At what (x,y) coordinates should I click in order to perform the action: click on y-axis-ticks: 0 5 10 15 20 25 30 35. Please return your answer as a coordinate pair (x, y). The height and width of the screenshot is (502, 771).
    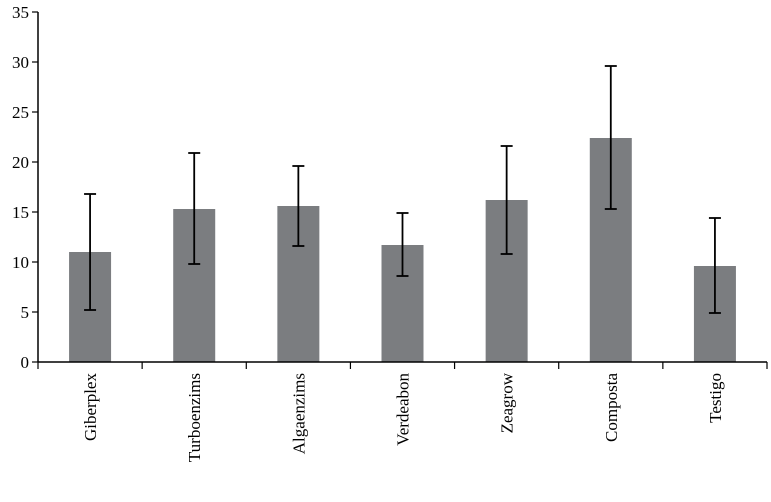
    Looking at the image, I should click on (25, 187).